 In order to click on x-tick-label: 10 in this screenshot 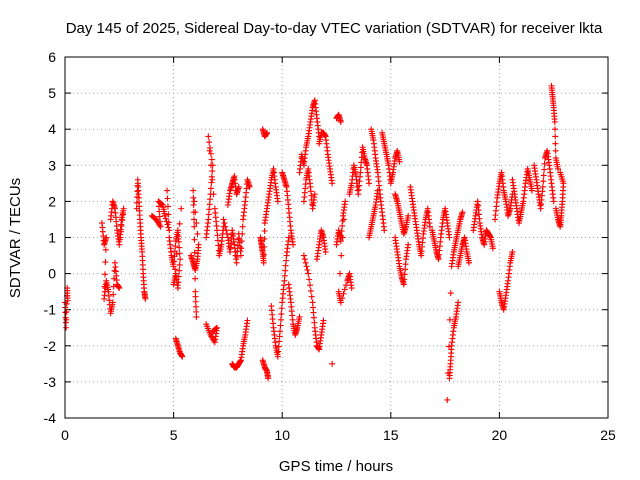, I will do `click(282, 435)`.